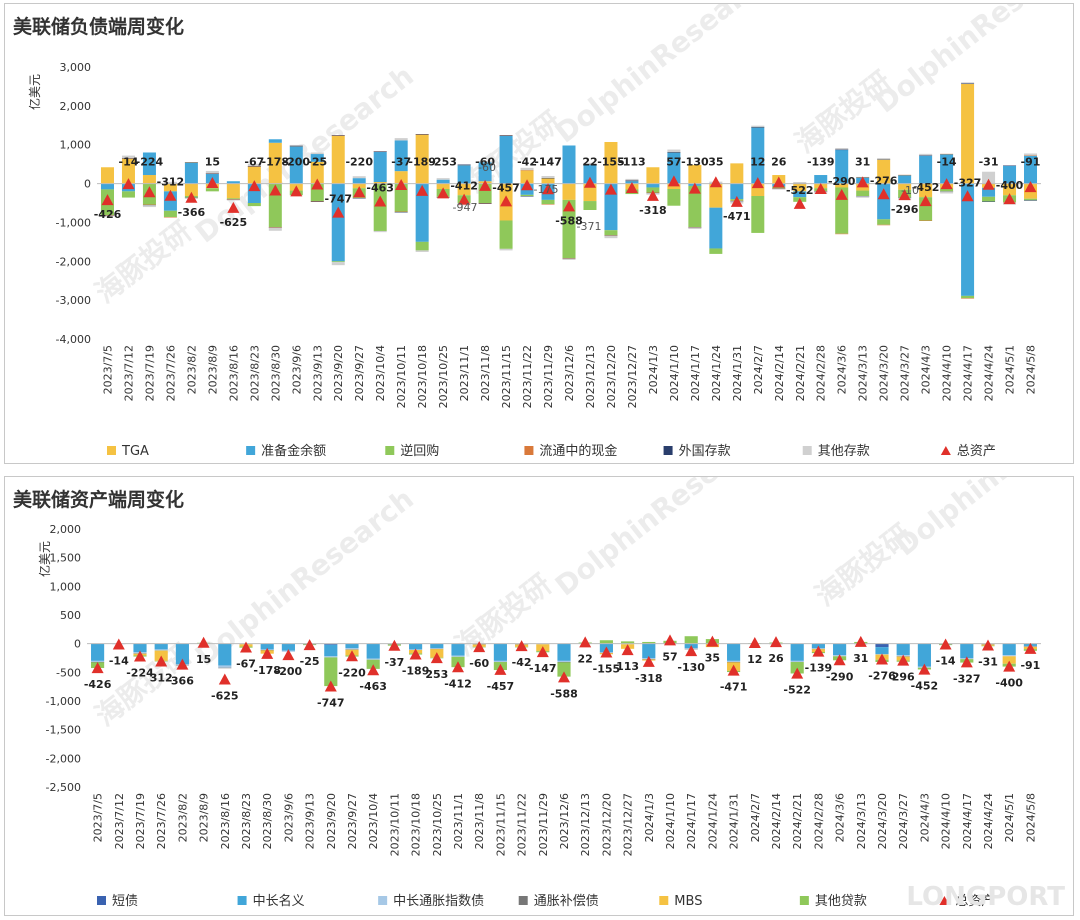 The height and width of the screenshot is (920, 1080). What do you see at coordinates (1009, 199) in the screenshot?
I see `marker-2024/5/1` at bounding box center [1009, 199].